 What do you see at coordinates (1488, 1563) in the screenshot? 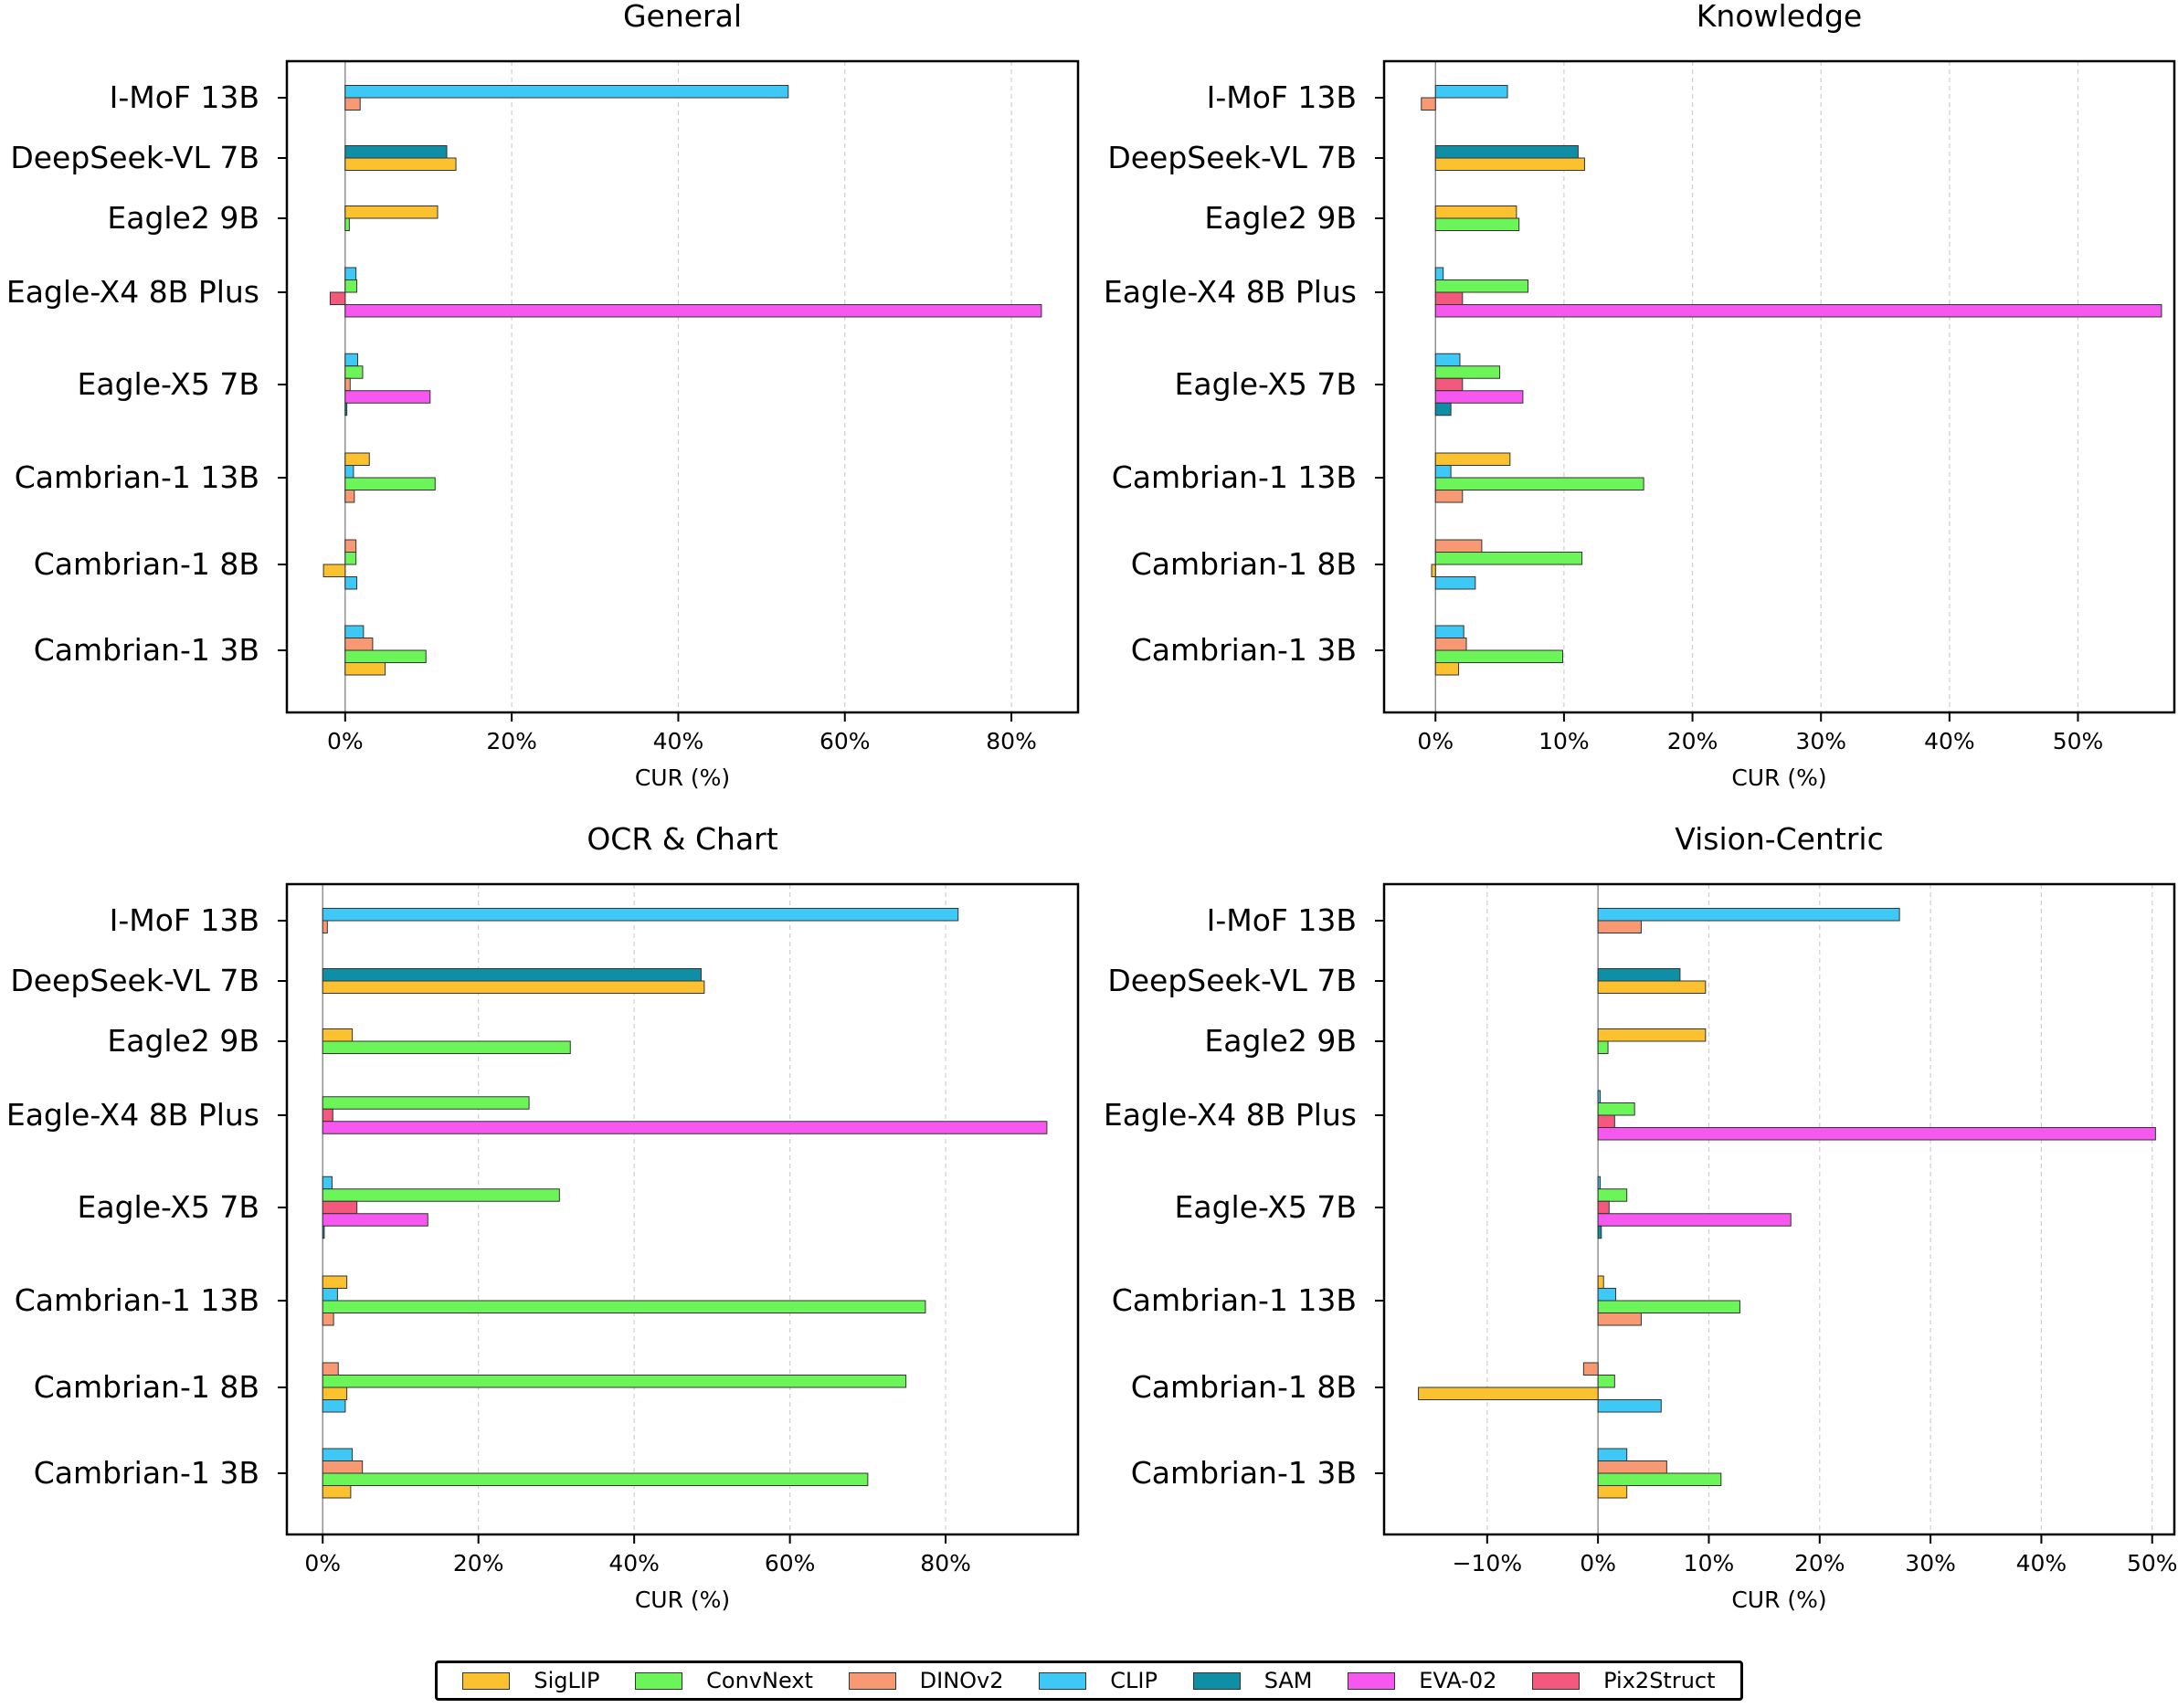
I see `x-tick-label: −10%` at bounding box center [1488, 1563].